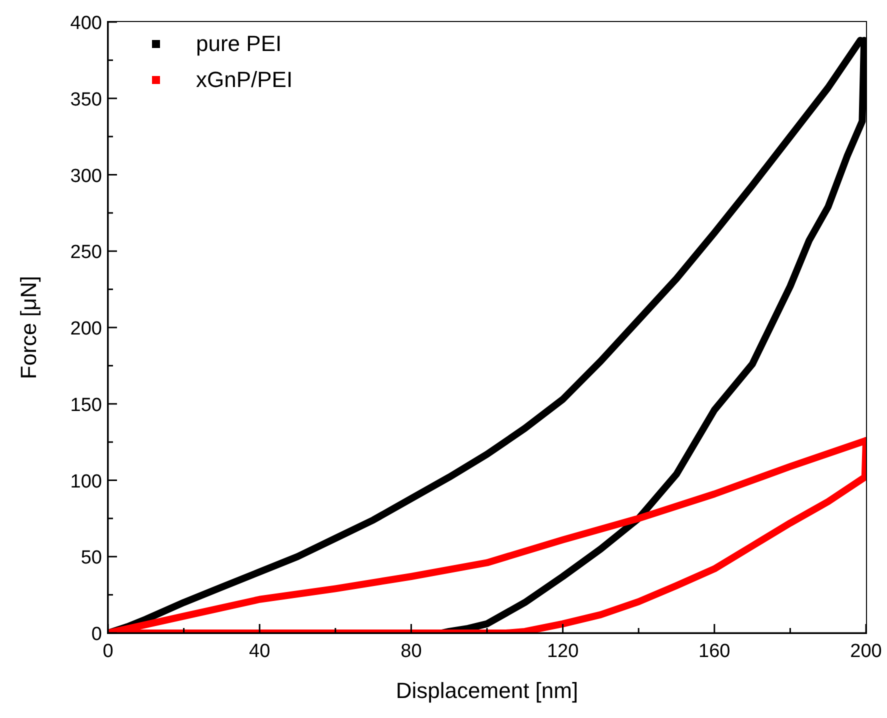  What do you see at coordinates (86, 405) in the screenshot?
I see `y-tick-label: 150` at bounding box center [86, 405].